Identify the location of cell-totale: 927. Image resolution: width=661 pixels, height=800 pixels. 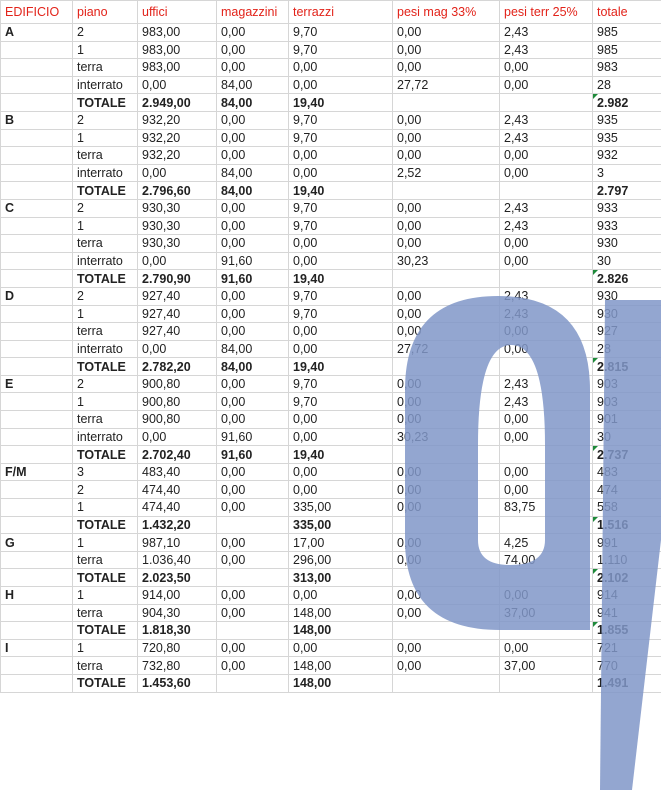
(626, 331).